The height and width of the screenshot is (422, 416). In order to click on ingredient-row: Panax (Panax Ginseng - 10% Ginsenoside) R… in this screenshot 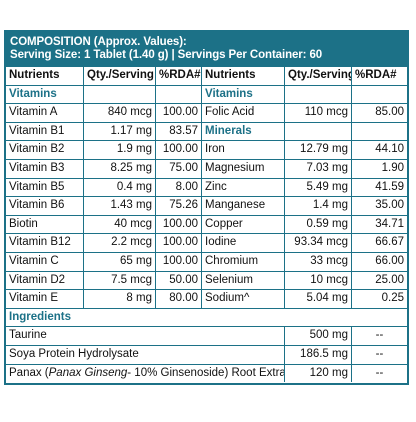, I will do `click(206, 373)`.